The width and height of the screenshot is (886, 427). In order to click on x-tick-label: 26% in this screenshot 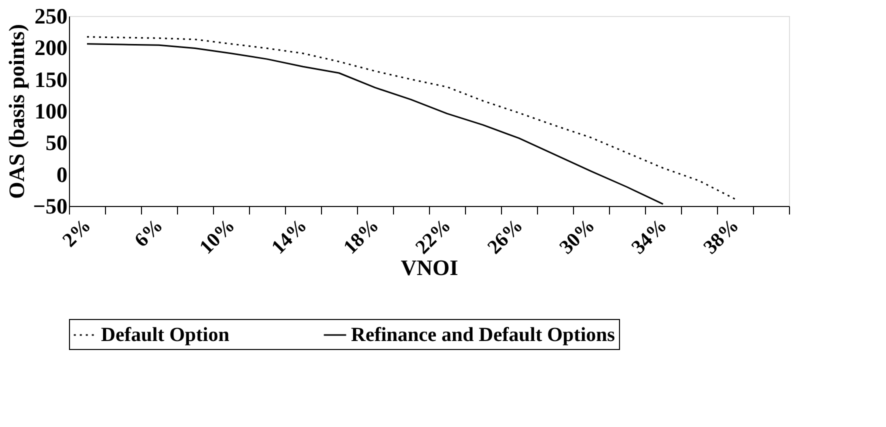, I will do `click(505, 236)`.